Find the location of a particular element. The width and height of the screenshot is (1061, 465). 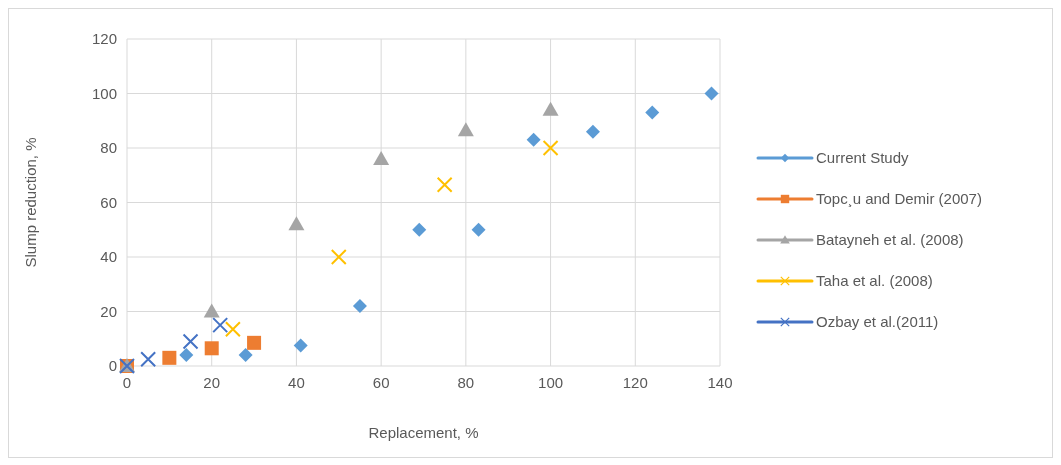

x-axis-title: Replacement, % is located at coordinates (423, 432).